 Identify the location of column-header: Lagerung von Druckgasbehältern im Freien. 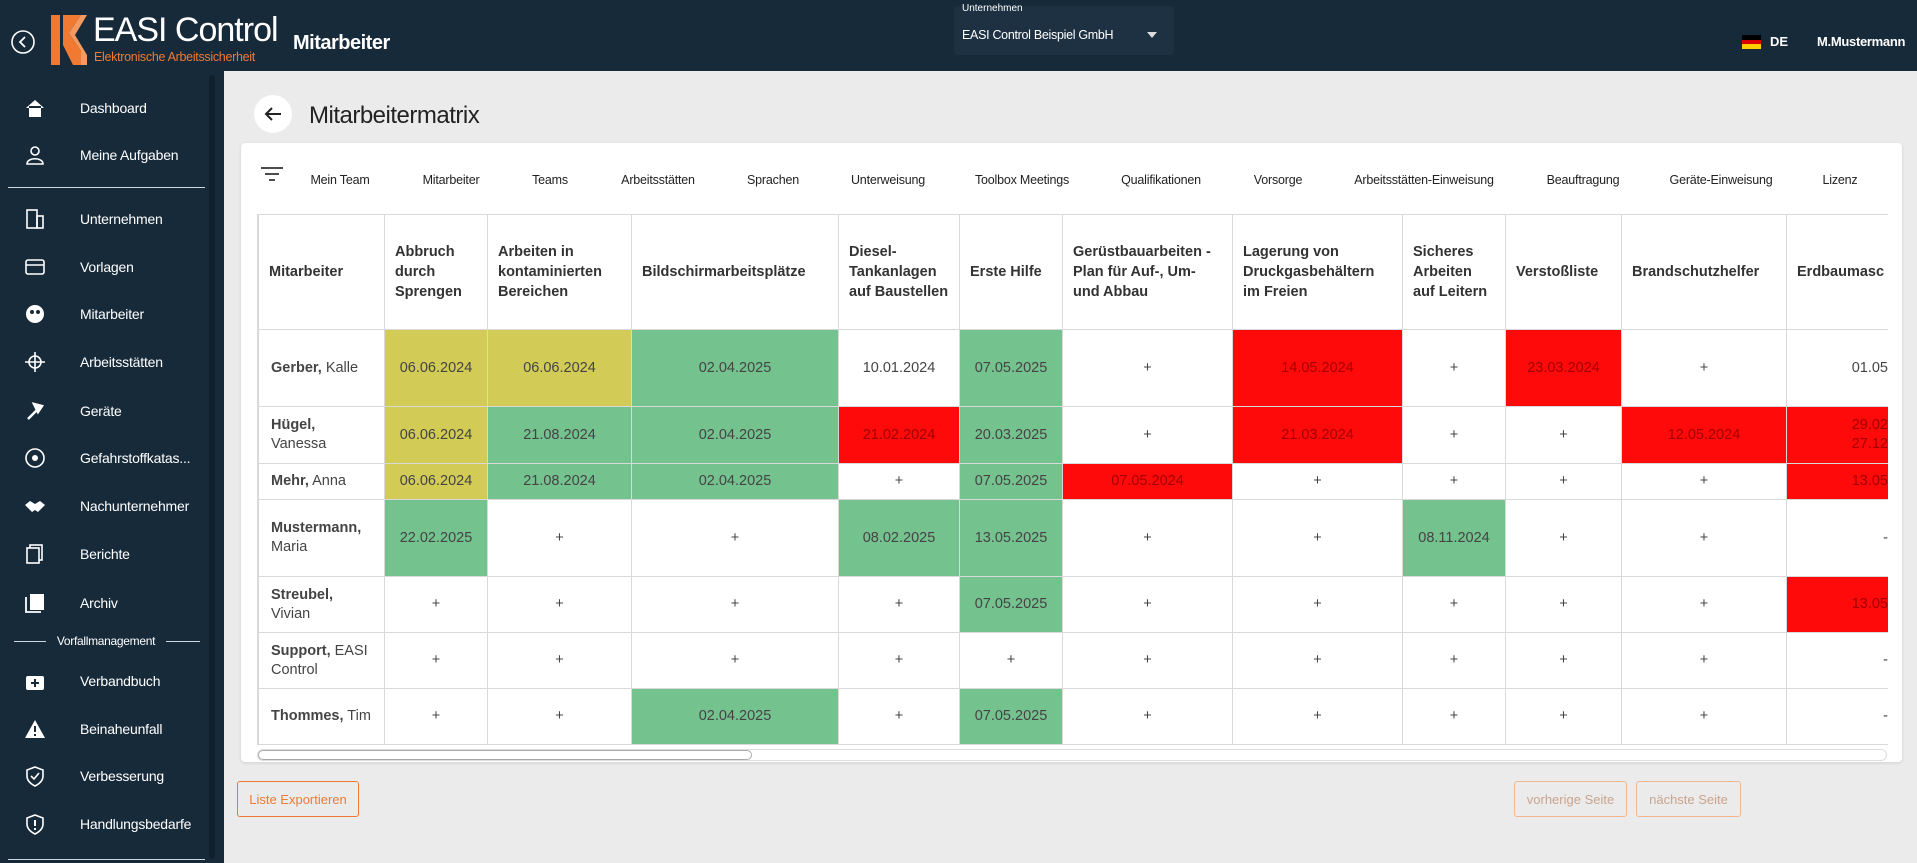
(1317, 272).